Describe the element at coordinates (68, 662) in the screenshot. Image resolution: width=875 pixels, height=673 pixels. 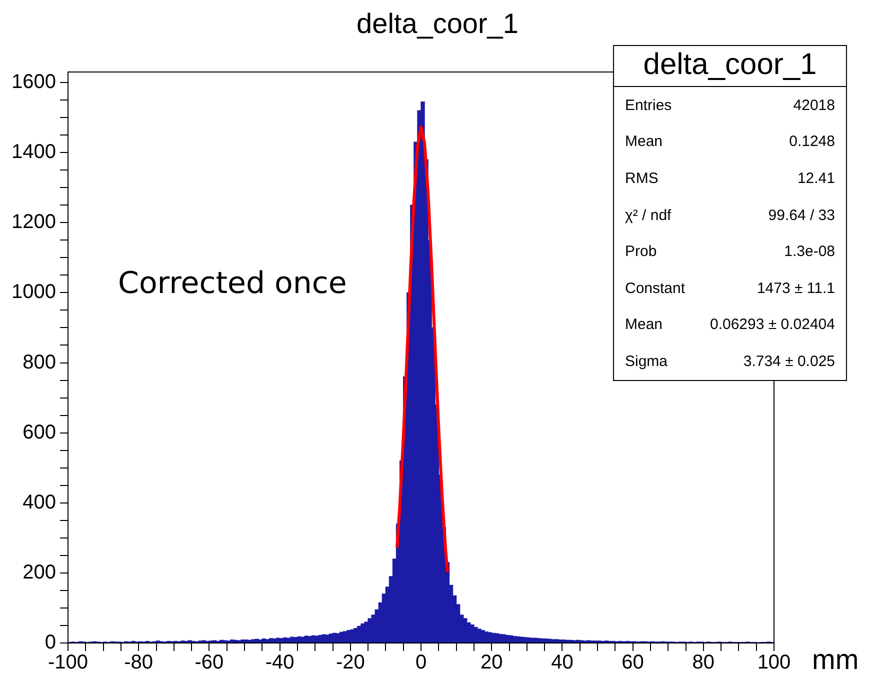
I see `x-tick-label: -100` at that location.